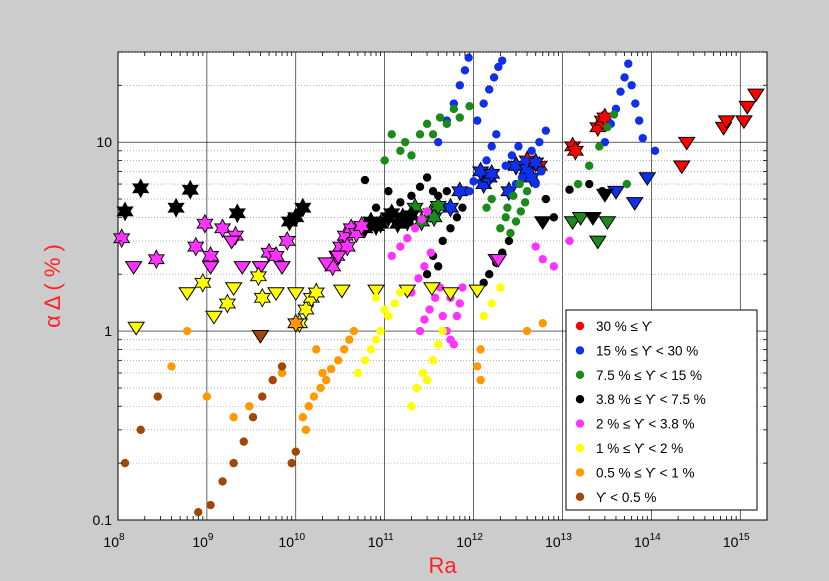 This screenshot has width=829, height=581. I want to click on x-axis-label: Ra, so click(442, 565).